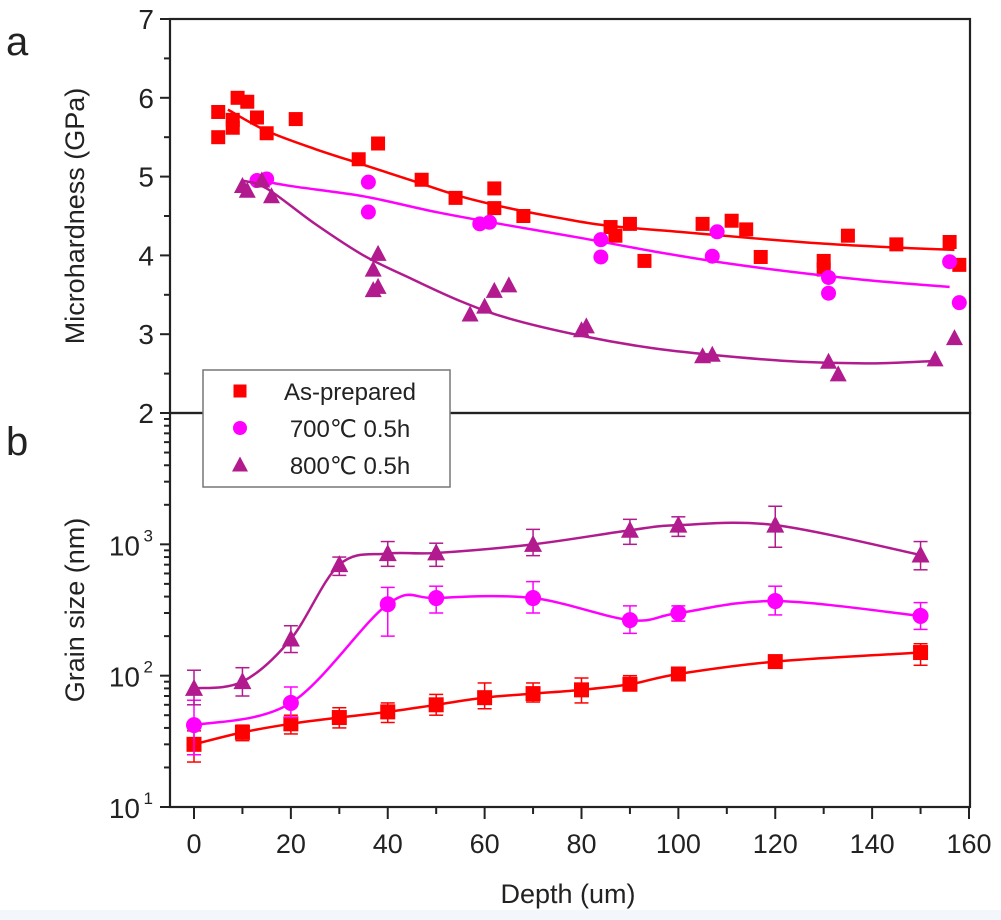 The image size is (1001, 920). I want to click on y-tick-label: 3, so click(146, 334).